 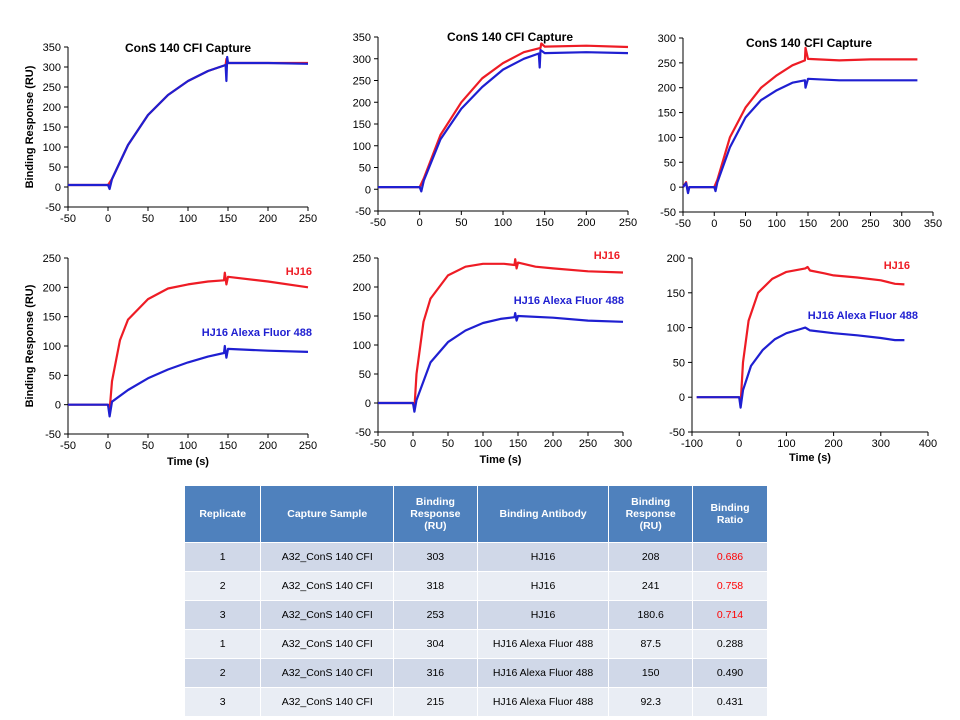 I want to click on x-tick-label: 400, so click(x=928, y=444).